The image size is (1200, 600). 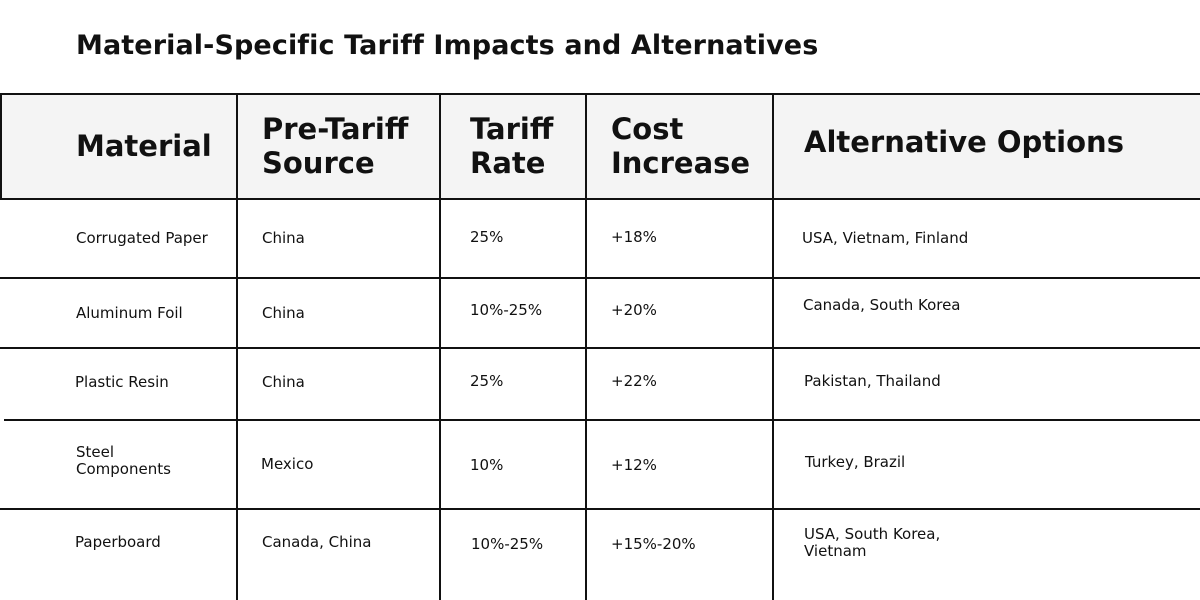 What do you see at coordinates (653, 544) in the screenshot?
I see `table-cell-increase: +15%-20%` at bounding box center [653, 544].